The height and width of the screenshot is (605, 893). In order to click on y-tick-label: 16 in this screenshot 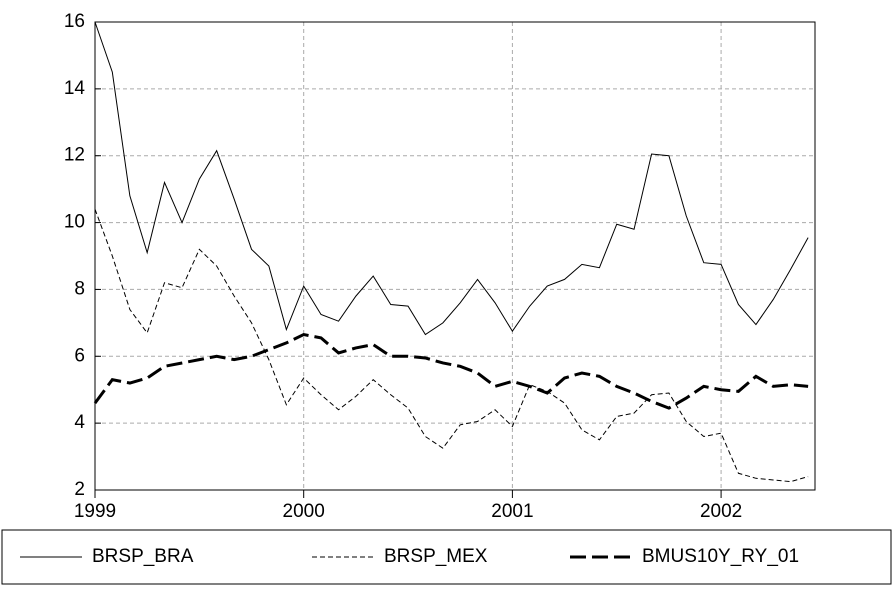, I will do `click(74, 21)`.